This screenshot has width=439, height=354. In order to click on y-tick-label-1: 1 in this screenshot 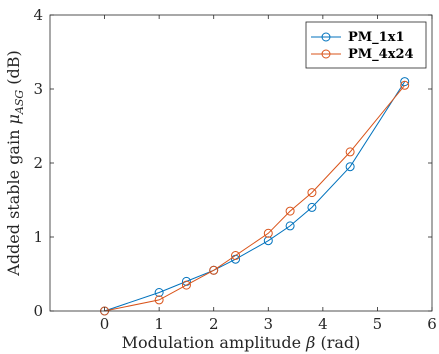, I will do `click(38, 237)`.